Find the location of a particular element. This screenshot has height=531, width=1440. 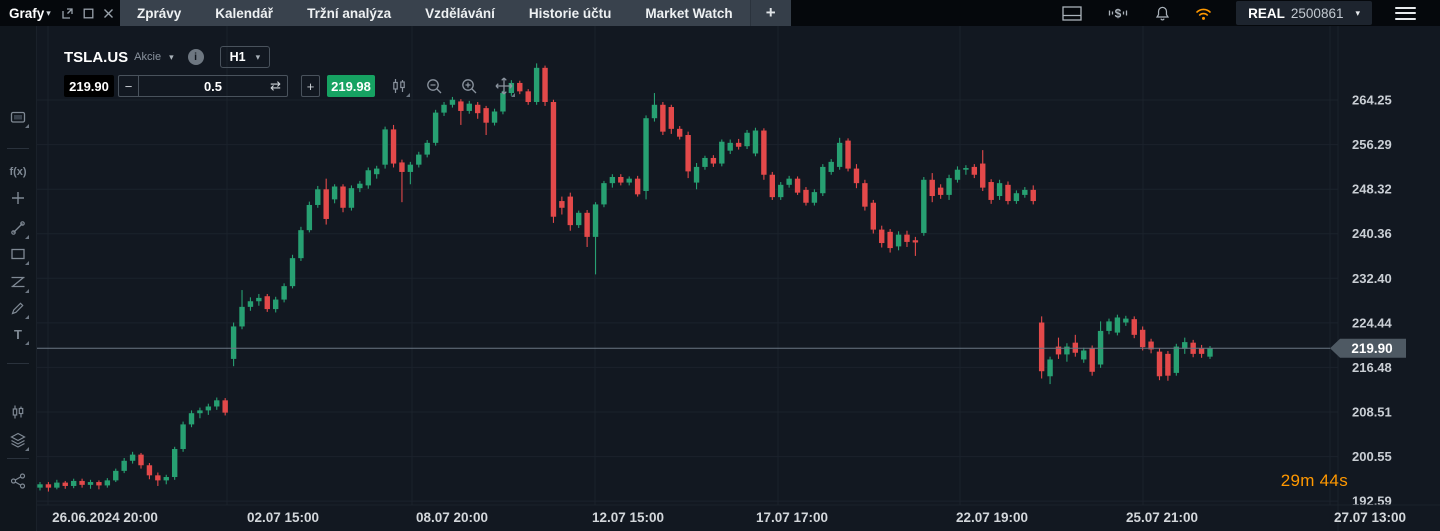

price-axis-label: 240.36 is located at coordinates (1372, 233).